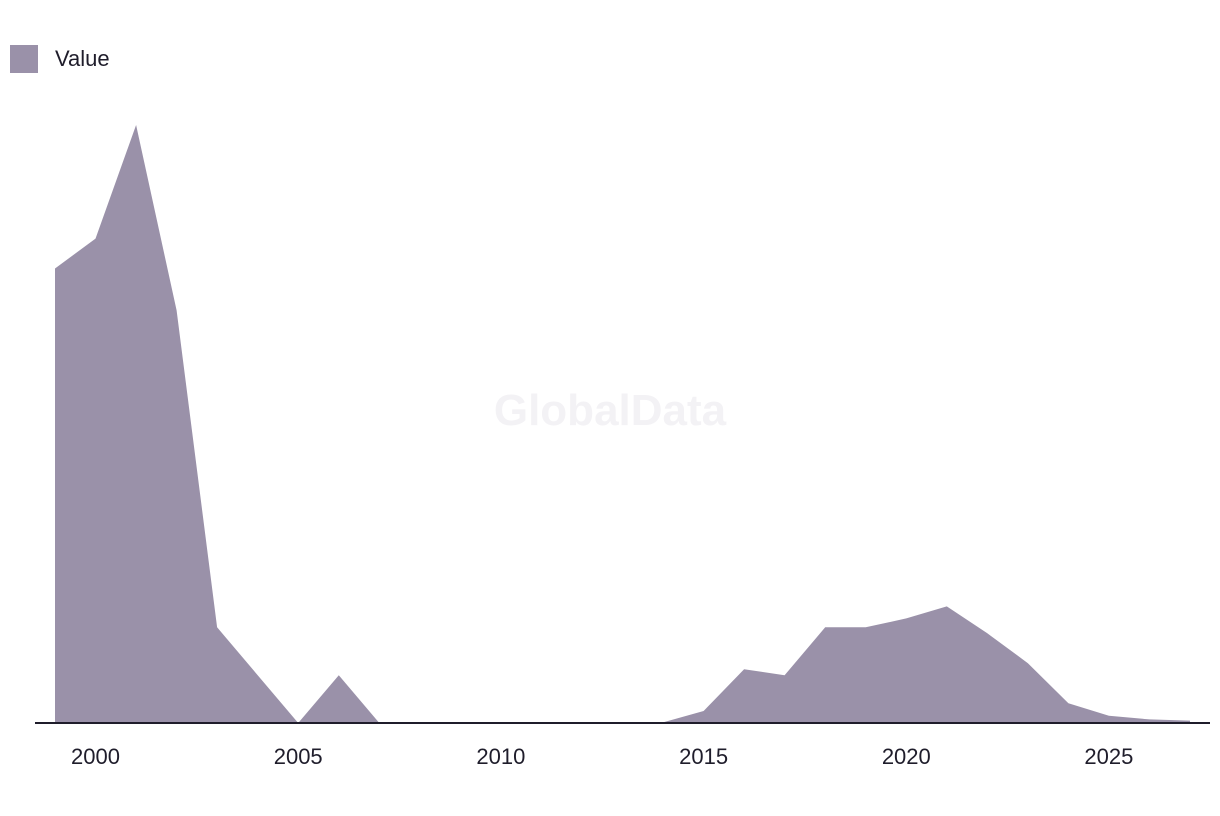  What do you see at coordinates (602, 756) in the screenshot?
I see `x-axis-ticks: 2000 2005 2010 2015 2020 2025` at bounding box center [602, 756].